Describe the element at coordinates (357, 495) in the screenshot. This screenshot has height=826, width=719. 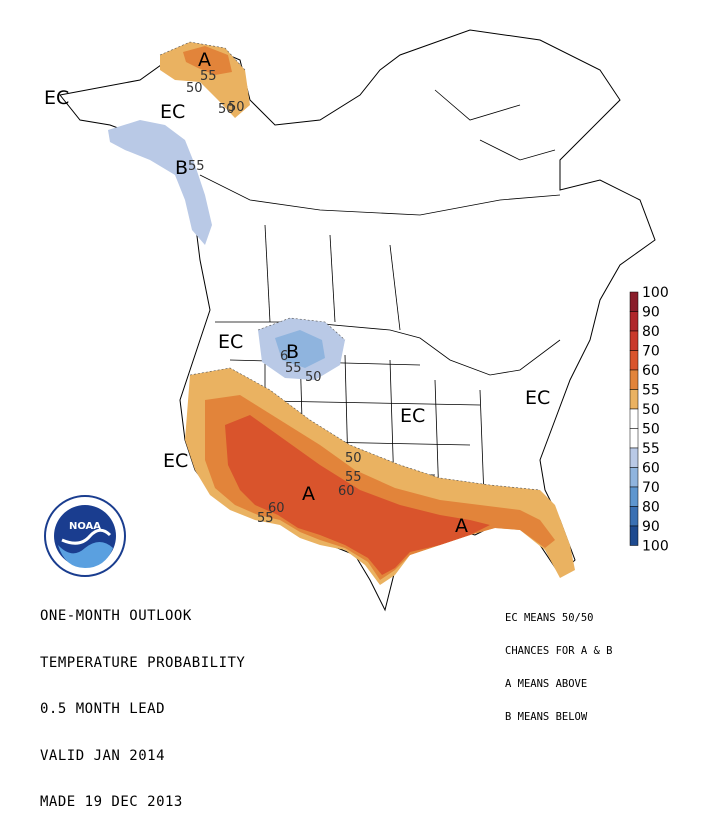
I see `above-70-region-south` at that location.